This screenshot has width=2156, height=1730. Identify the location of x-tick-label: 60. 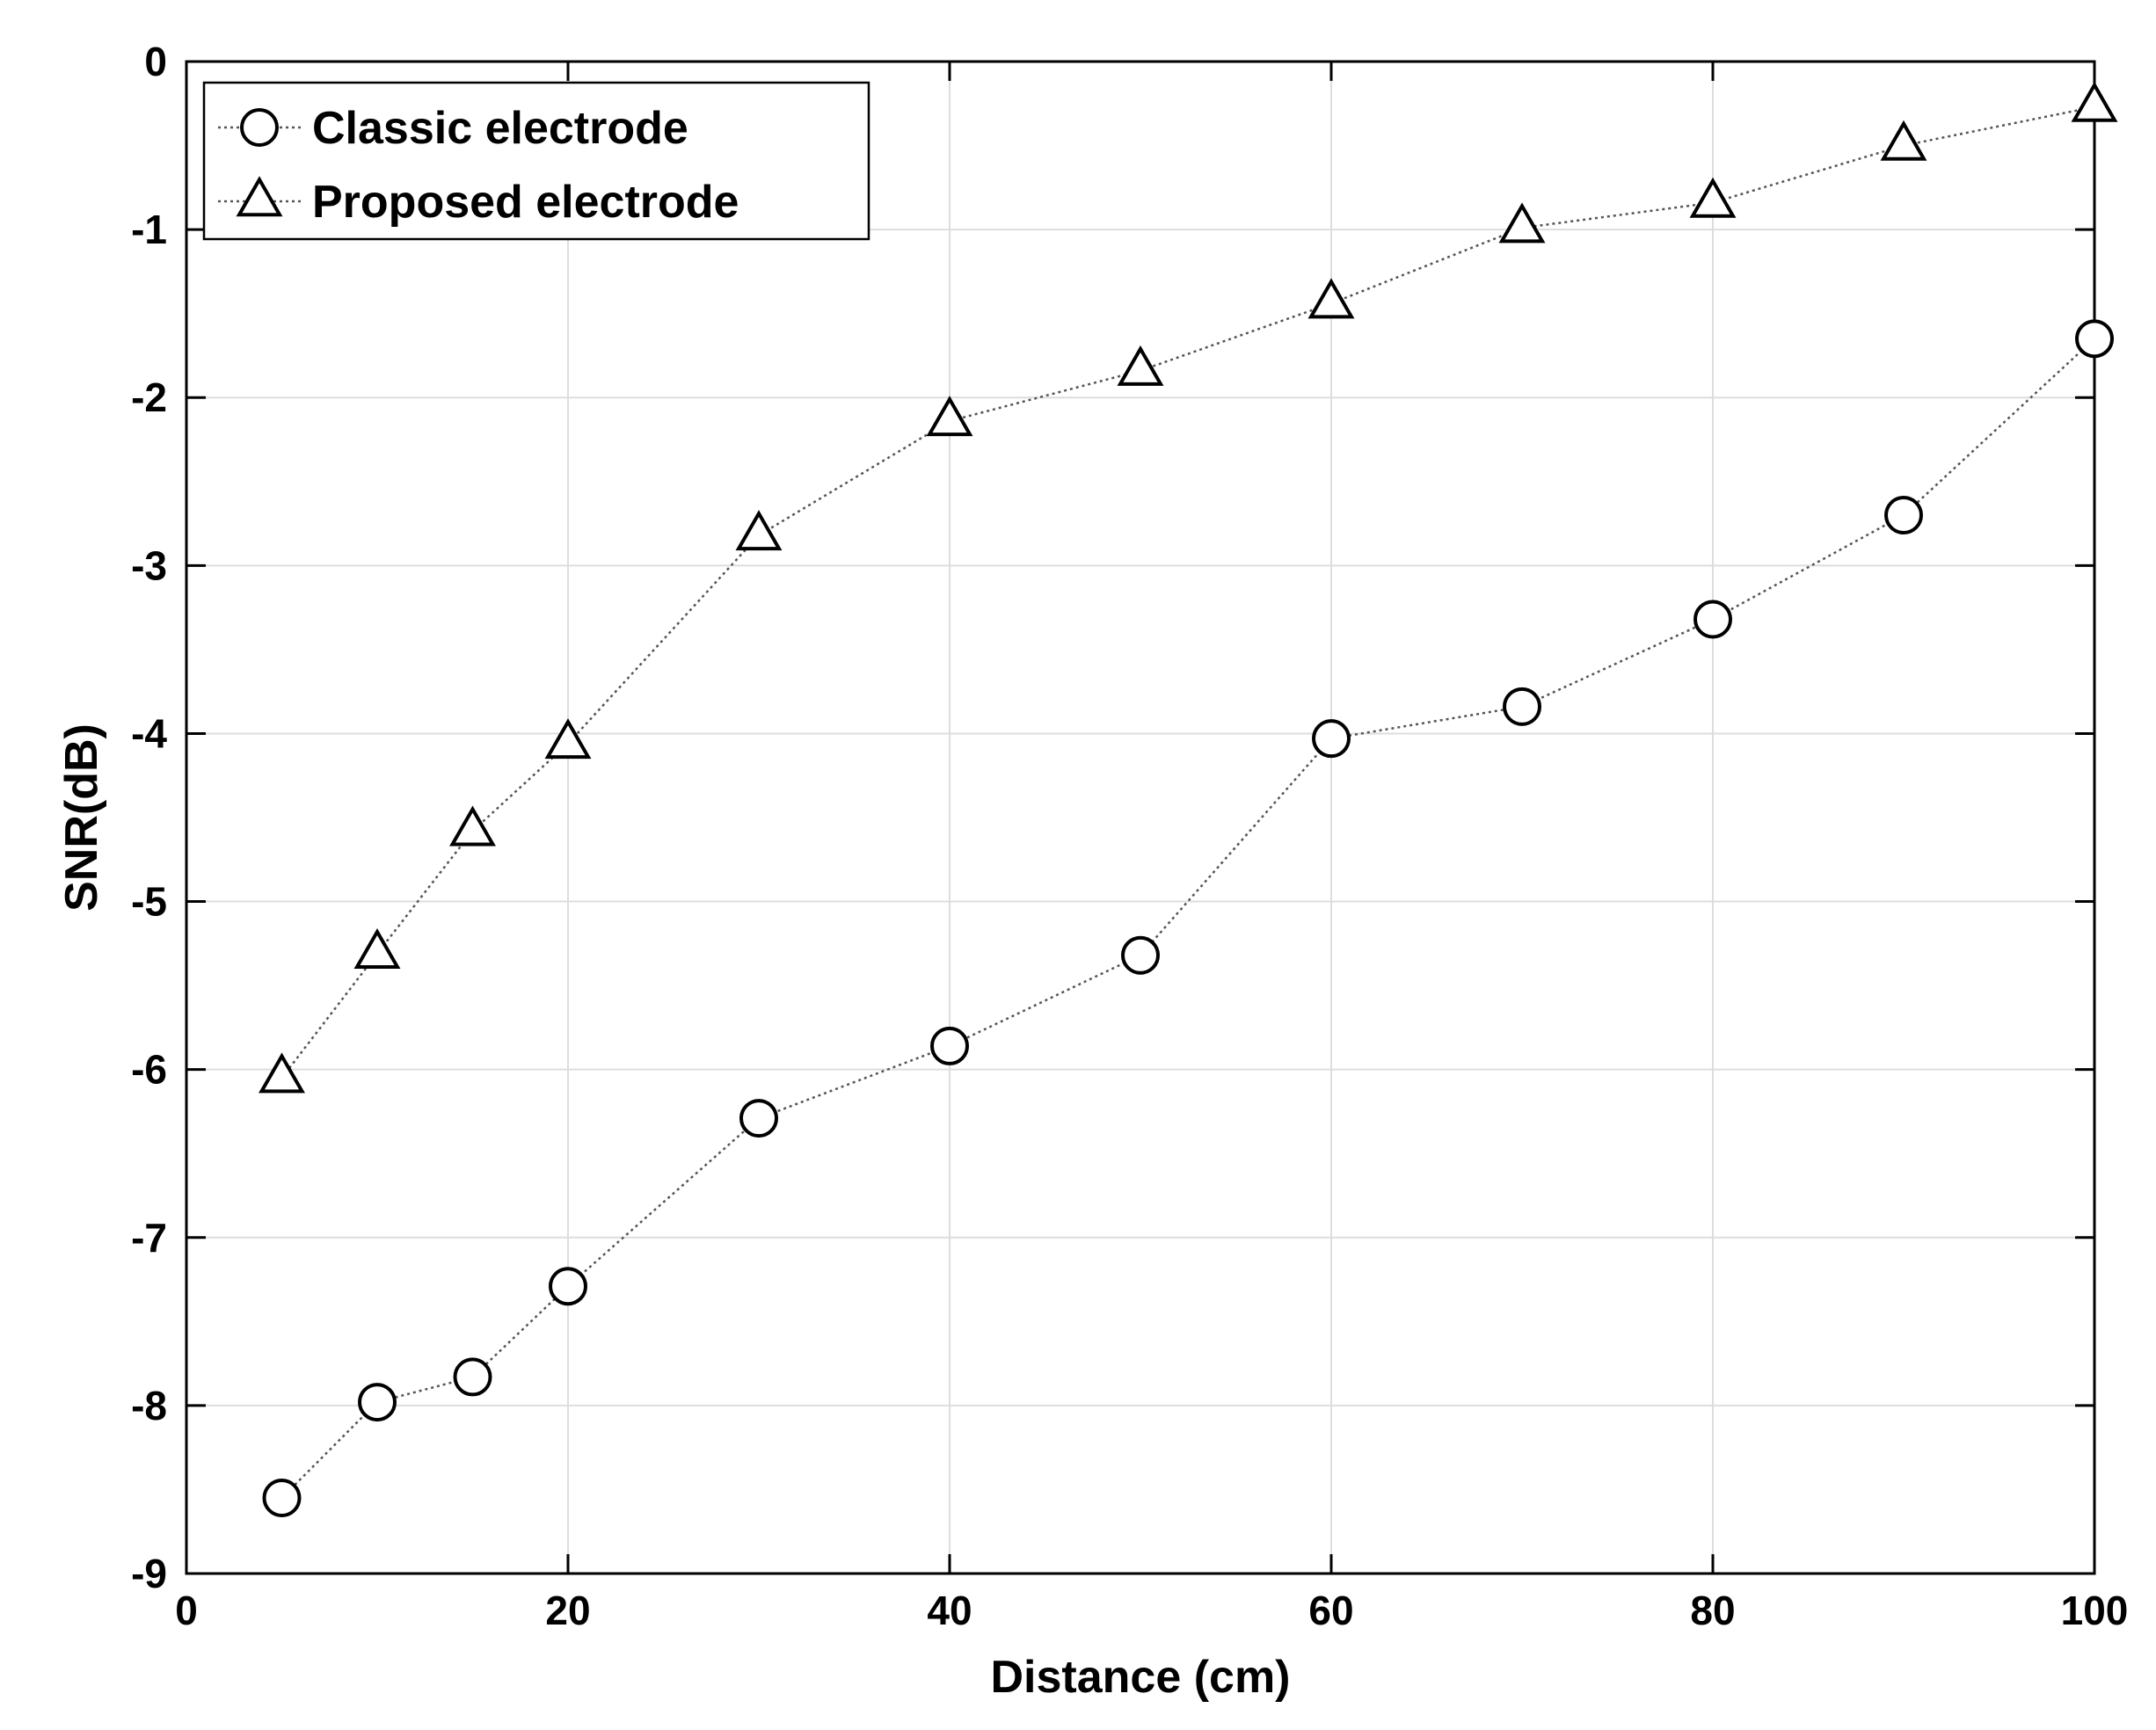
(1330, 1610).